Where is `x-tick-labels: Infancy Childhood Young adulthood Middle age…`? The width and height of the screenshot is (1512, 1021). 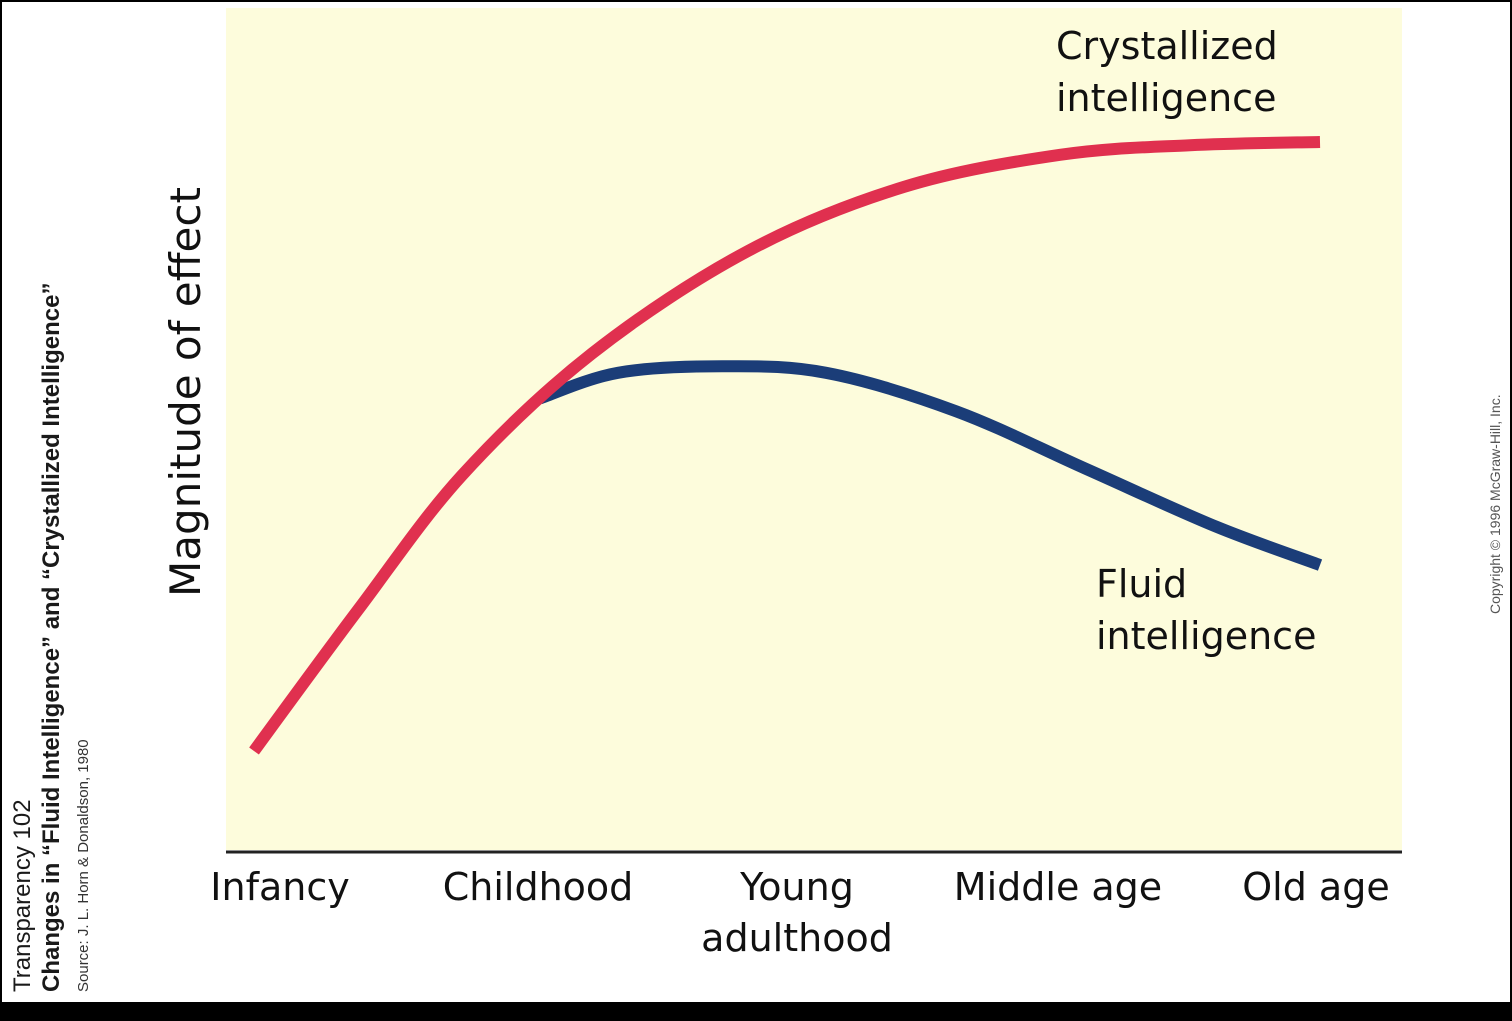
x-tick-labels: Infancy Childhood Young adulthood Middle age… is located at coordinates (799, 912).